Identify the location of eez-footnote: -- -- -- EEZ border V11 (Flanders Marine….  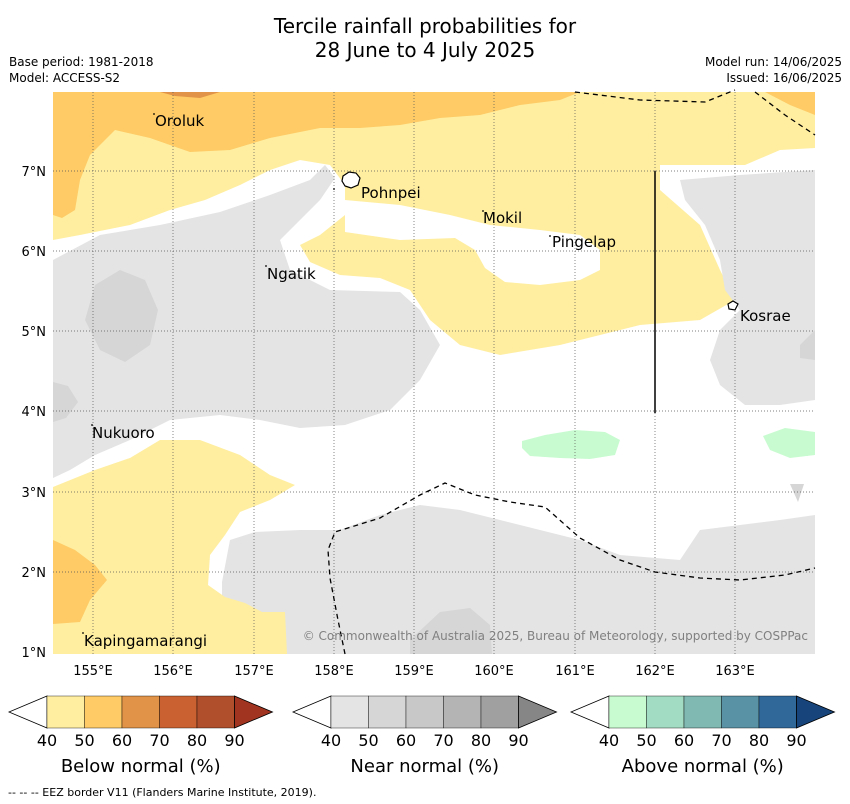
(162, 792).